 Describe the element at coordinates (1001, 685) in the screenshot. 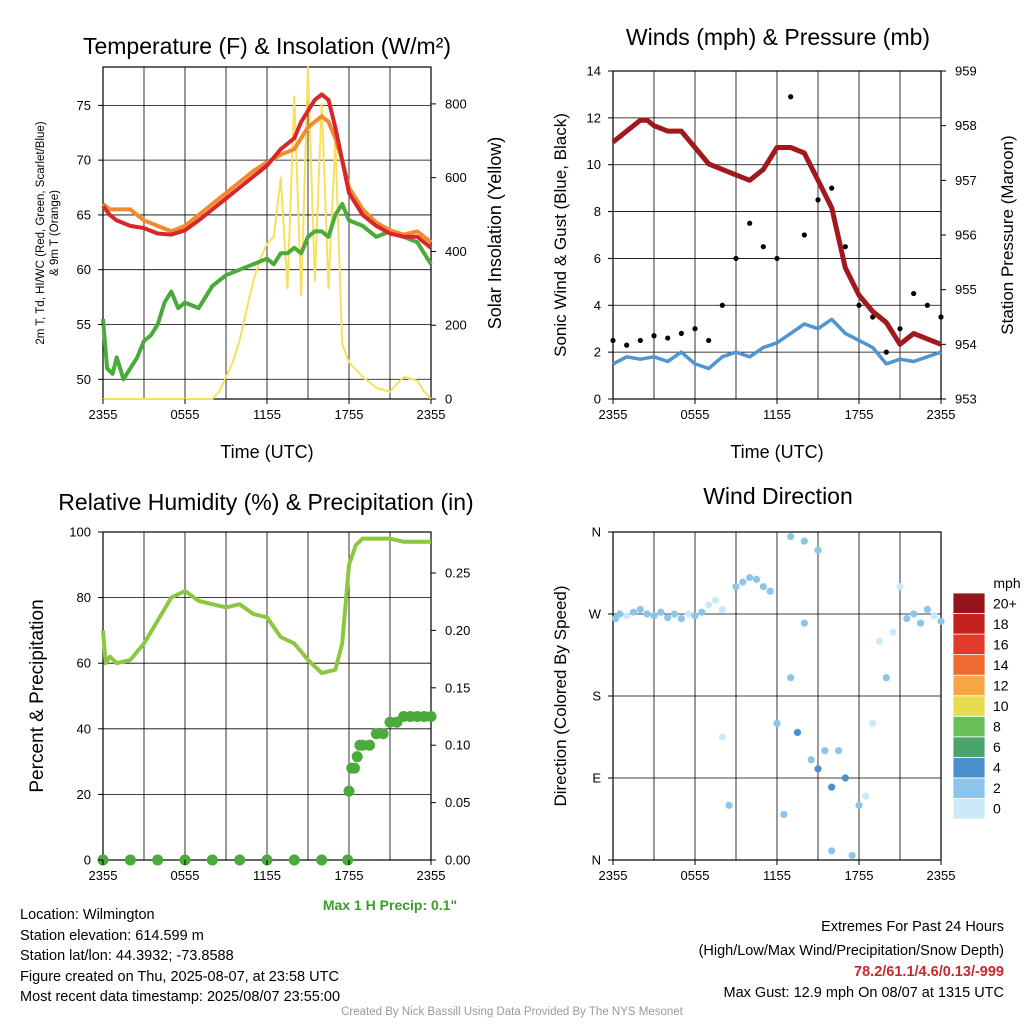

I see `colorbar-label: 12` at that location.